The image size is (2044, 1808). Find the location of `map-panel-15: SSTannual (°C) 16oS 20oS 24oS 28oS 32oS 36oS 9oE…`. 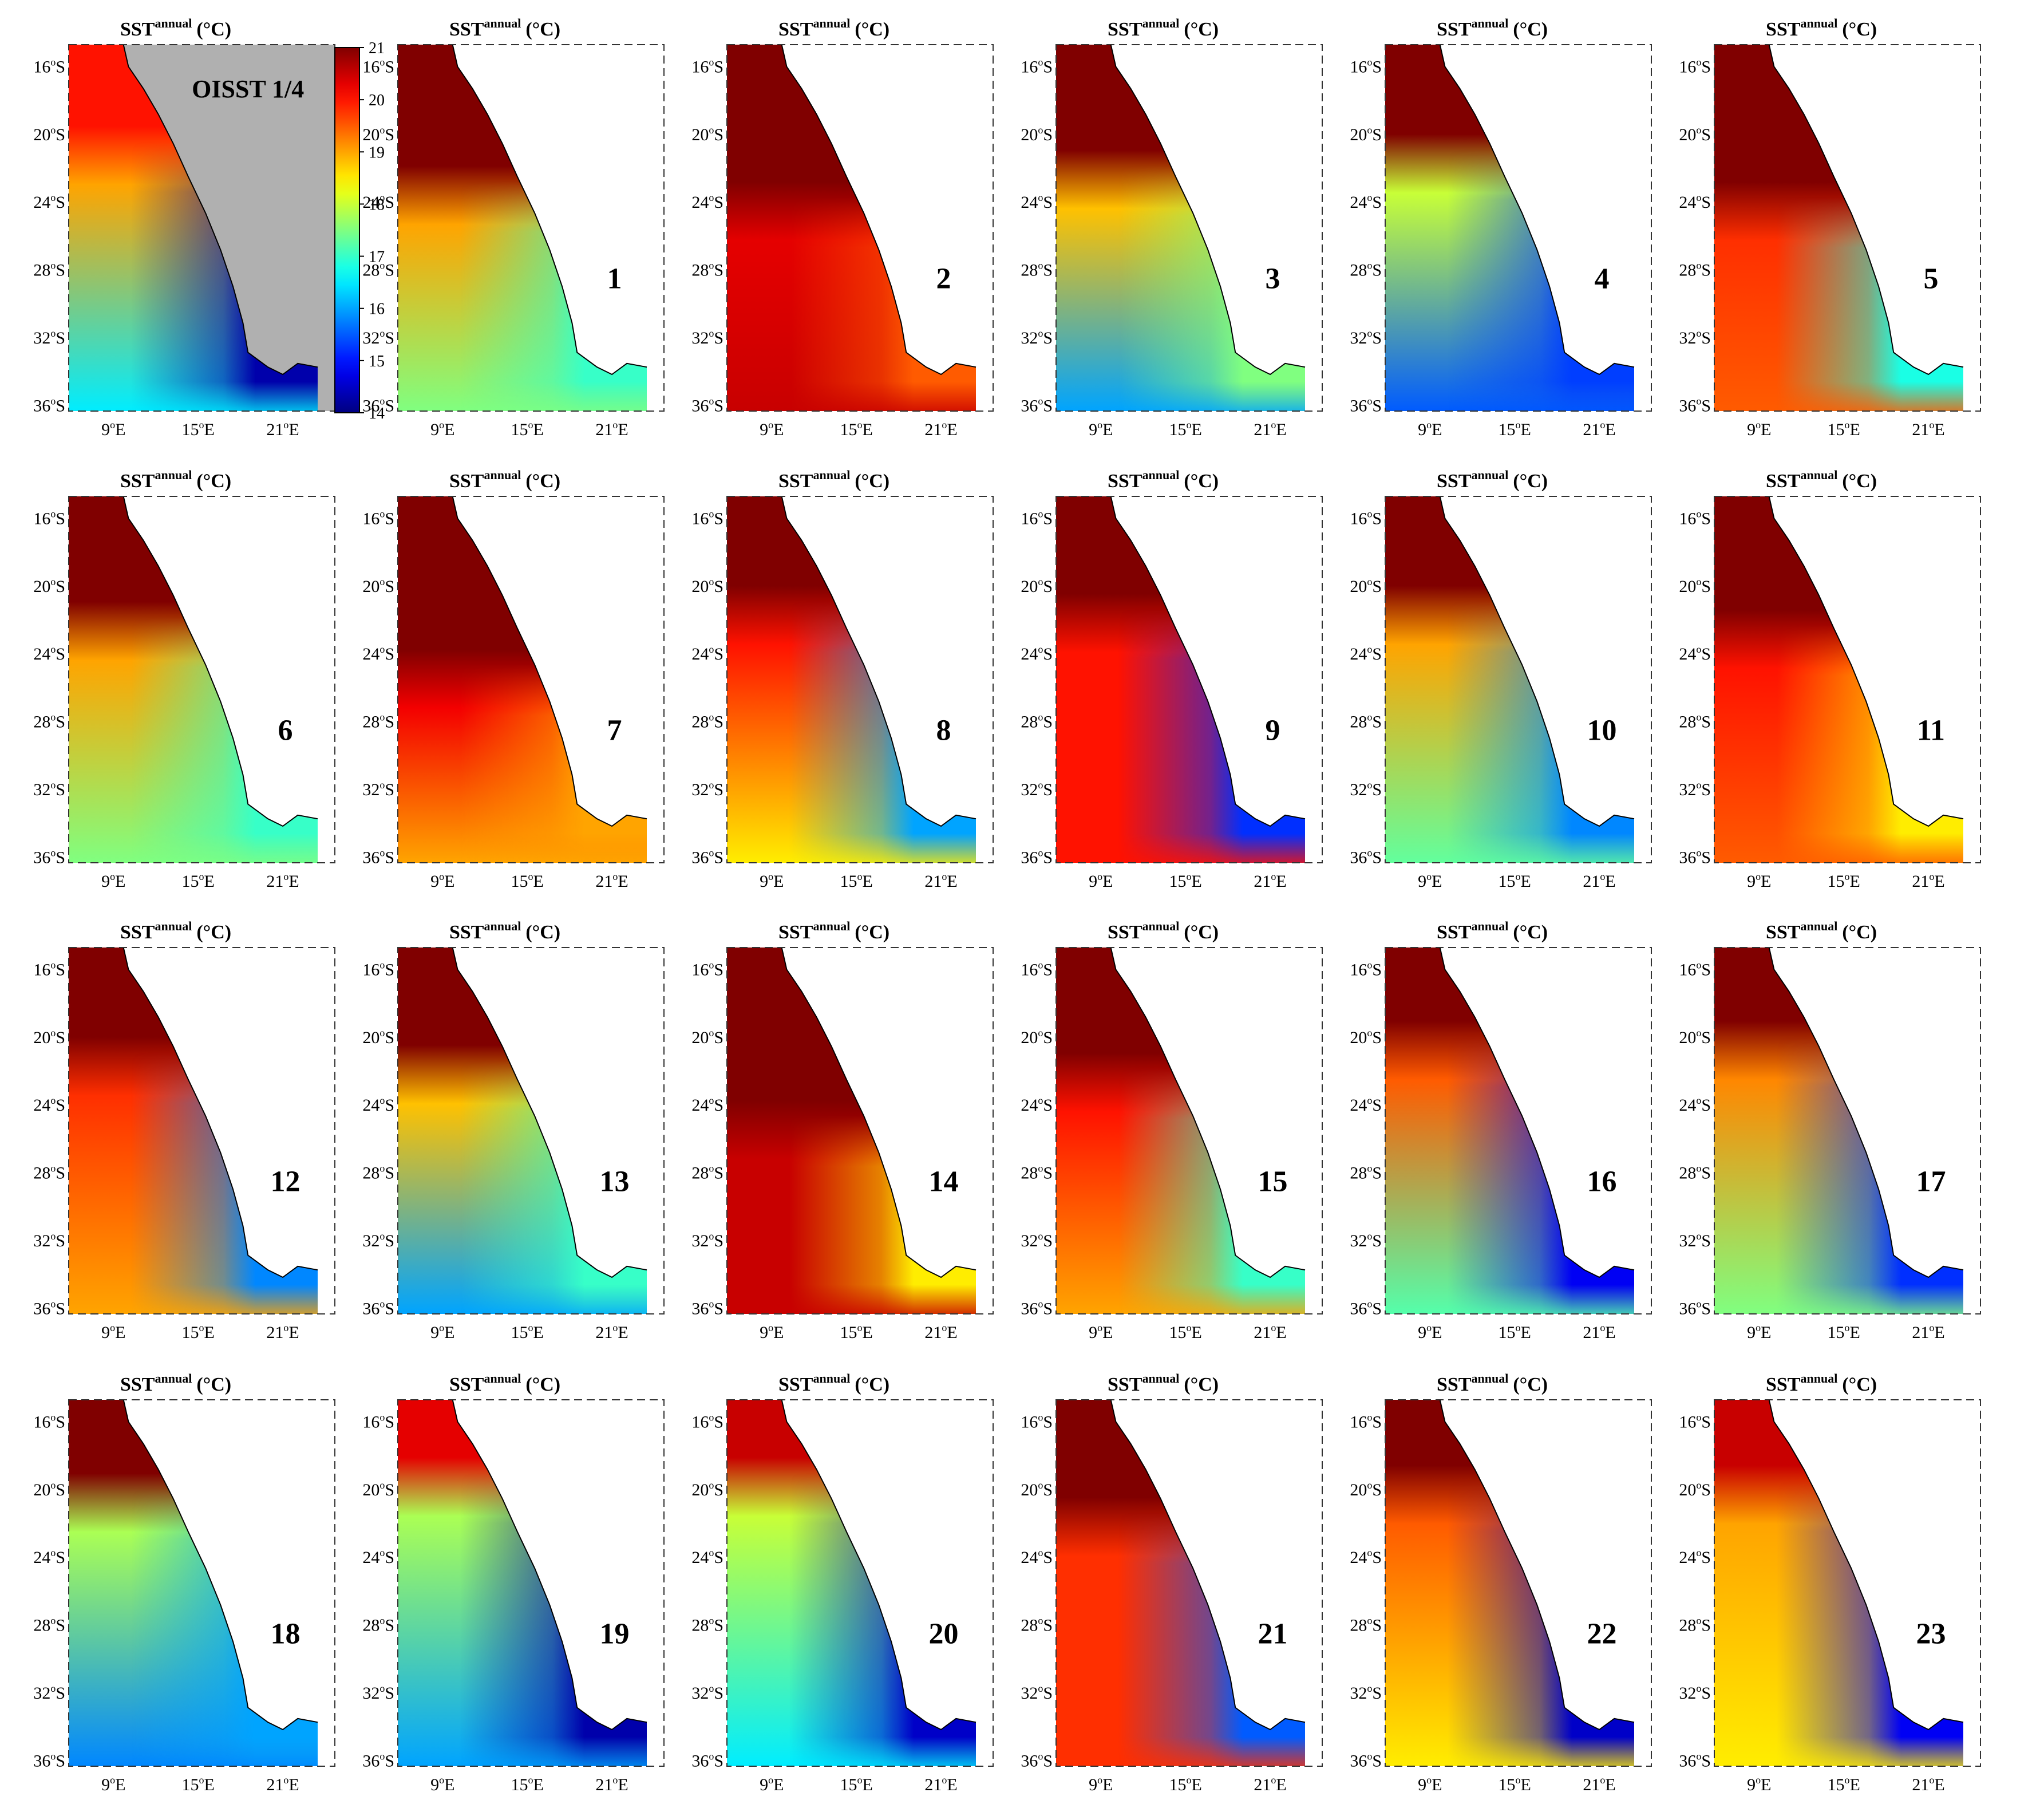

map-panel-15: SSTannual (°C) 16oS 20oS 24oS 28oS 32oS 36oS 9oE… is located at coordinates (1172, 1130).